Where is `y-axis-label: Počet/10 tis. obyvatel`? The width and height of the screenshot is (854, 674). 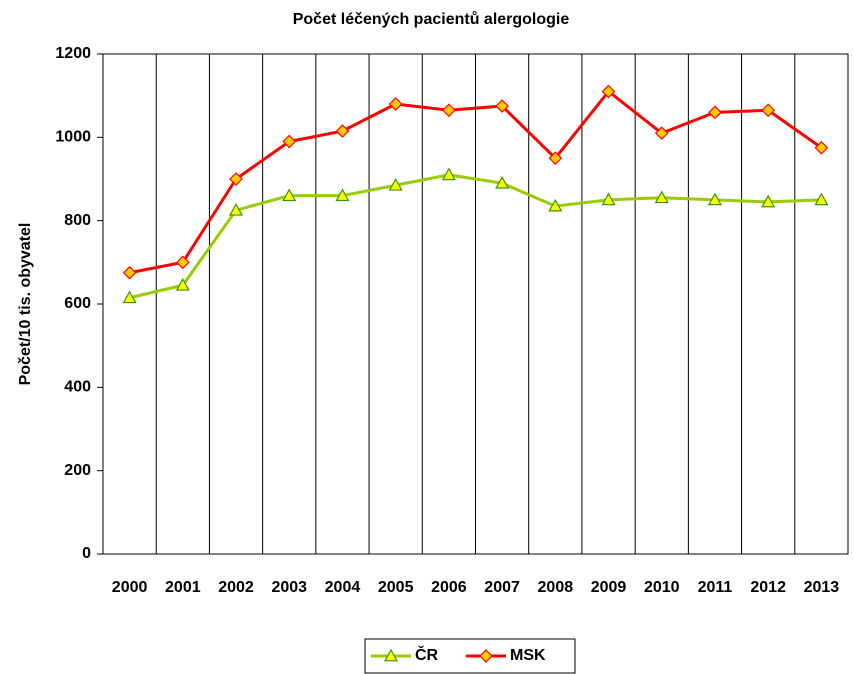
y-axis-label: Počet/10 tis. obyvatel is located at coordinates (25, 304).